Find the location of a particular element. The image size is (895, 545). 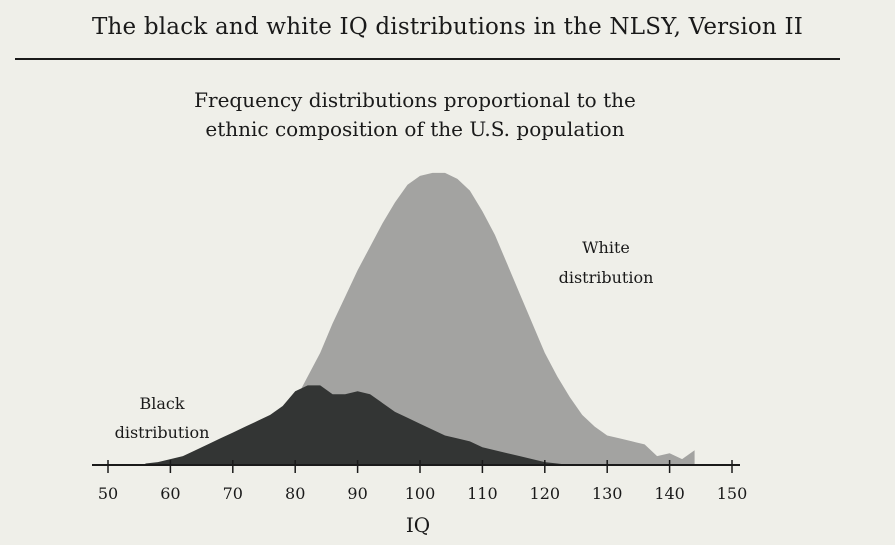

white-series-label: White is located at coordinates (606, 247).